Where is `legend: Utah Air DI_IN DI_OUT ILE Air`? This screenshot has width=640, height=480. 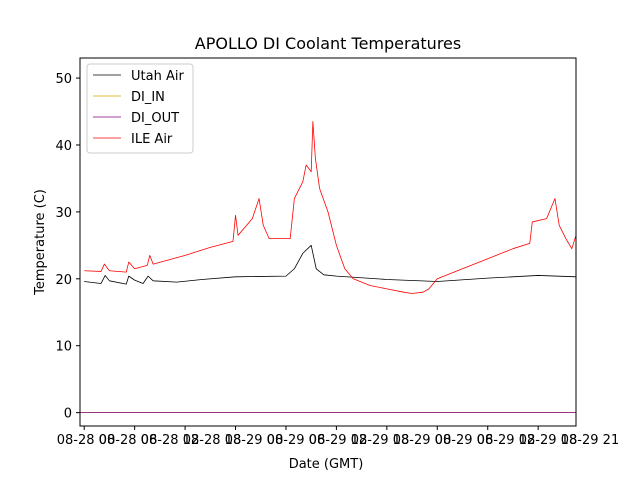 legend: Utah Air DI_IN DI_OUT ILE Air is located at coordinates (140, 108).